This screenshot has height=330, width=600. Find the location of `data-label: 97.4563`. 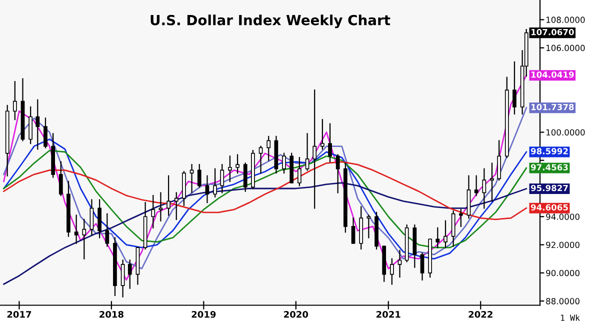

data-label: 97.4563 is located at coordinates (549, 167).